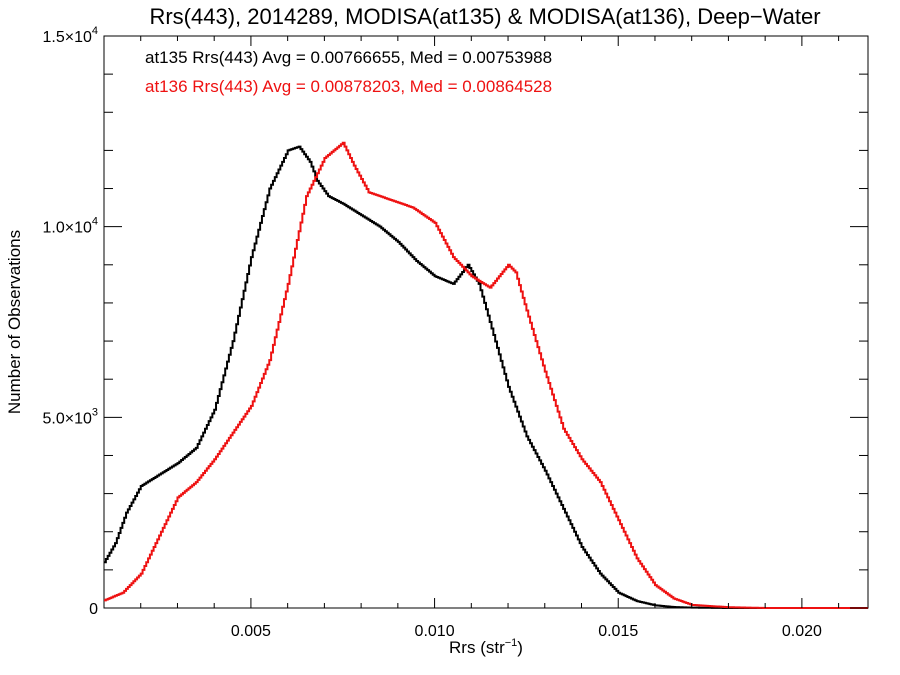  What do you see at coordinates (477, 647) in the screenshot?
I see `x-axis-label-main: Rrs (str` at bounding box center [477, 647].